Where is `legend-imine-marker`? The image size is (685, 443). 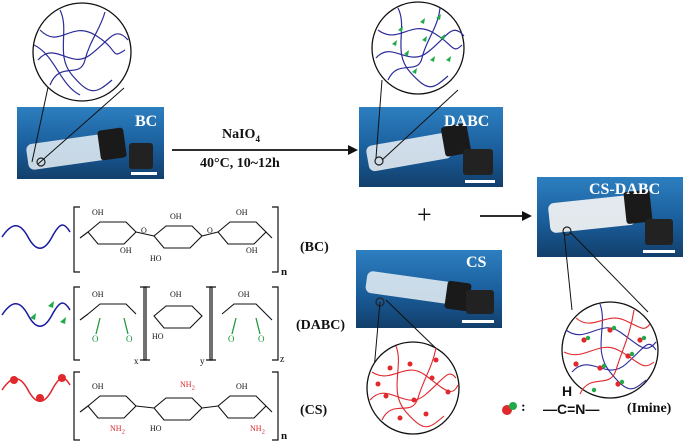 legend-imine-marker is located at coordinates (509, 408).